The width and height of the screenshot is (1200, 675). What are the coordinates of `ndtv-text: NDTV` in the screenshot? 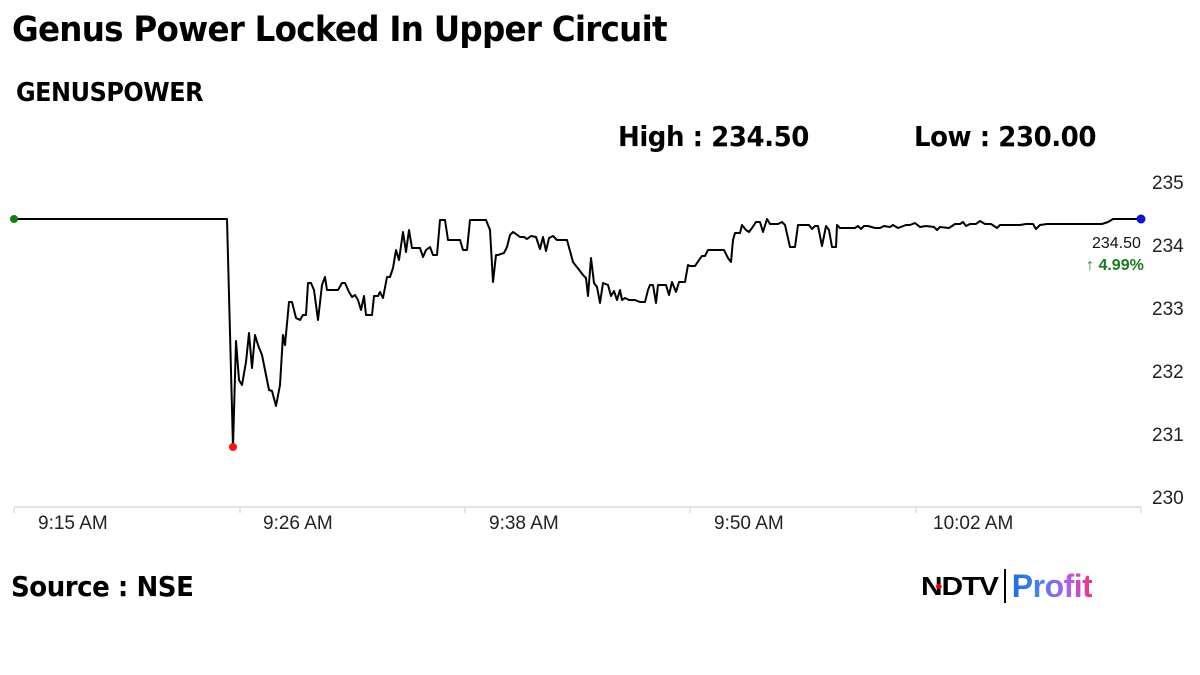 It's located at (960, 585).